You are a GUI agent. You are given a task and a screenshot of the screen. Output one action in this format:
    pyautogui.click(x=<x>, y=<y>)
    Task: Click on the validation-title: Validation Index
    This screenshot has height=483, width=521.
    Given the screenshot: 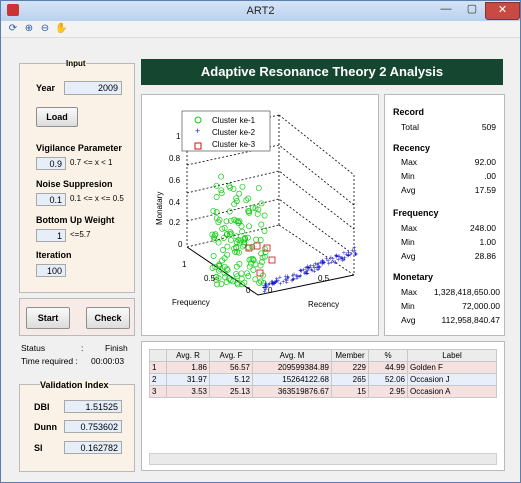 What is the action you would take?
    pyautogui.click(x=74, y=385)
    